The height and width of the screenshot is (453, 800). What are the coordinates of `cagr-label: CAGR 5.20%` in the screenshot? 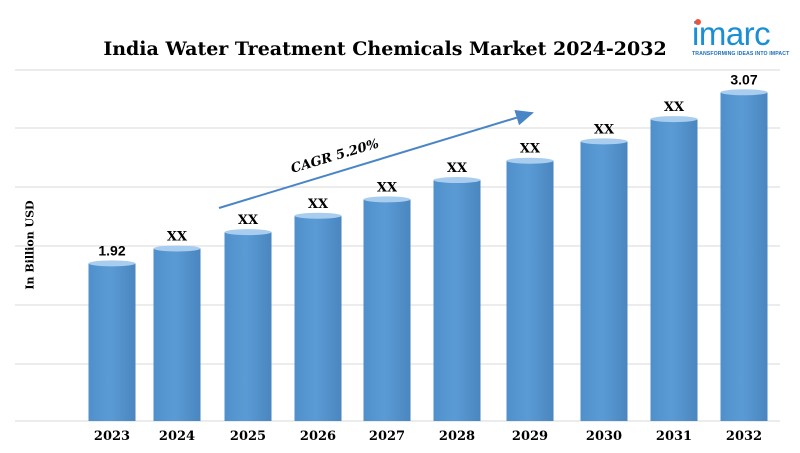 It's located at (334, 157).